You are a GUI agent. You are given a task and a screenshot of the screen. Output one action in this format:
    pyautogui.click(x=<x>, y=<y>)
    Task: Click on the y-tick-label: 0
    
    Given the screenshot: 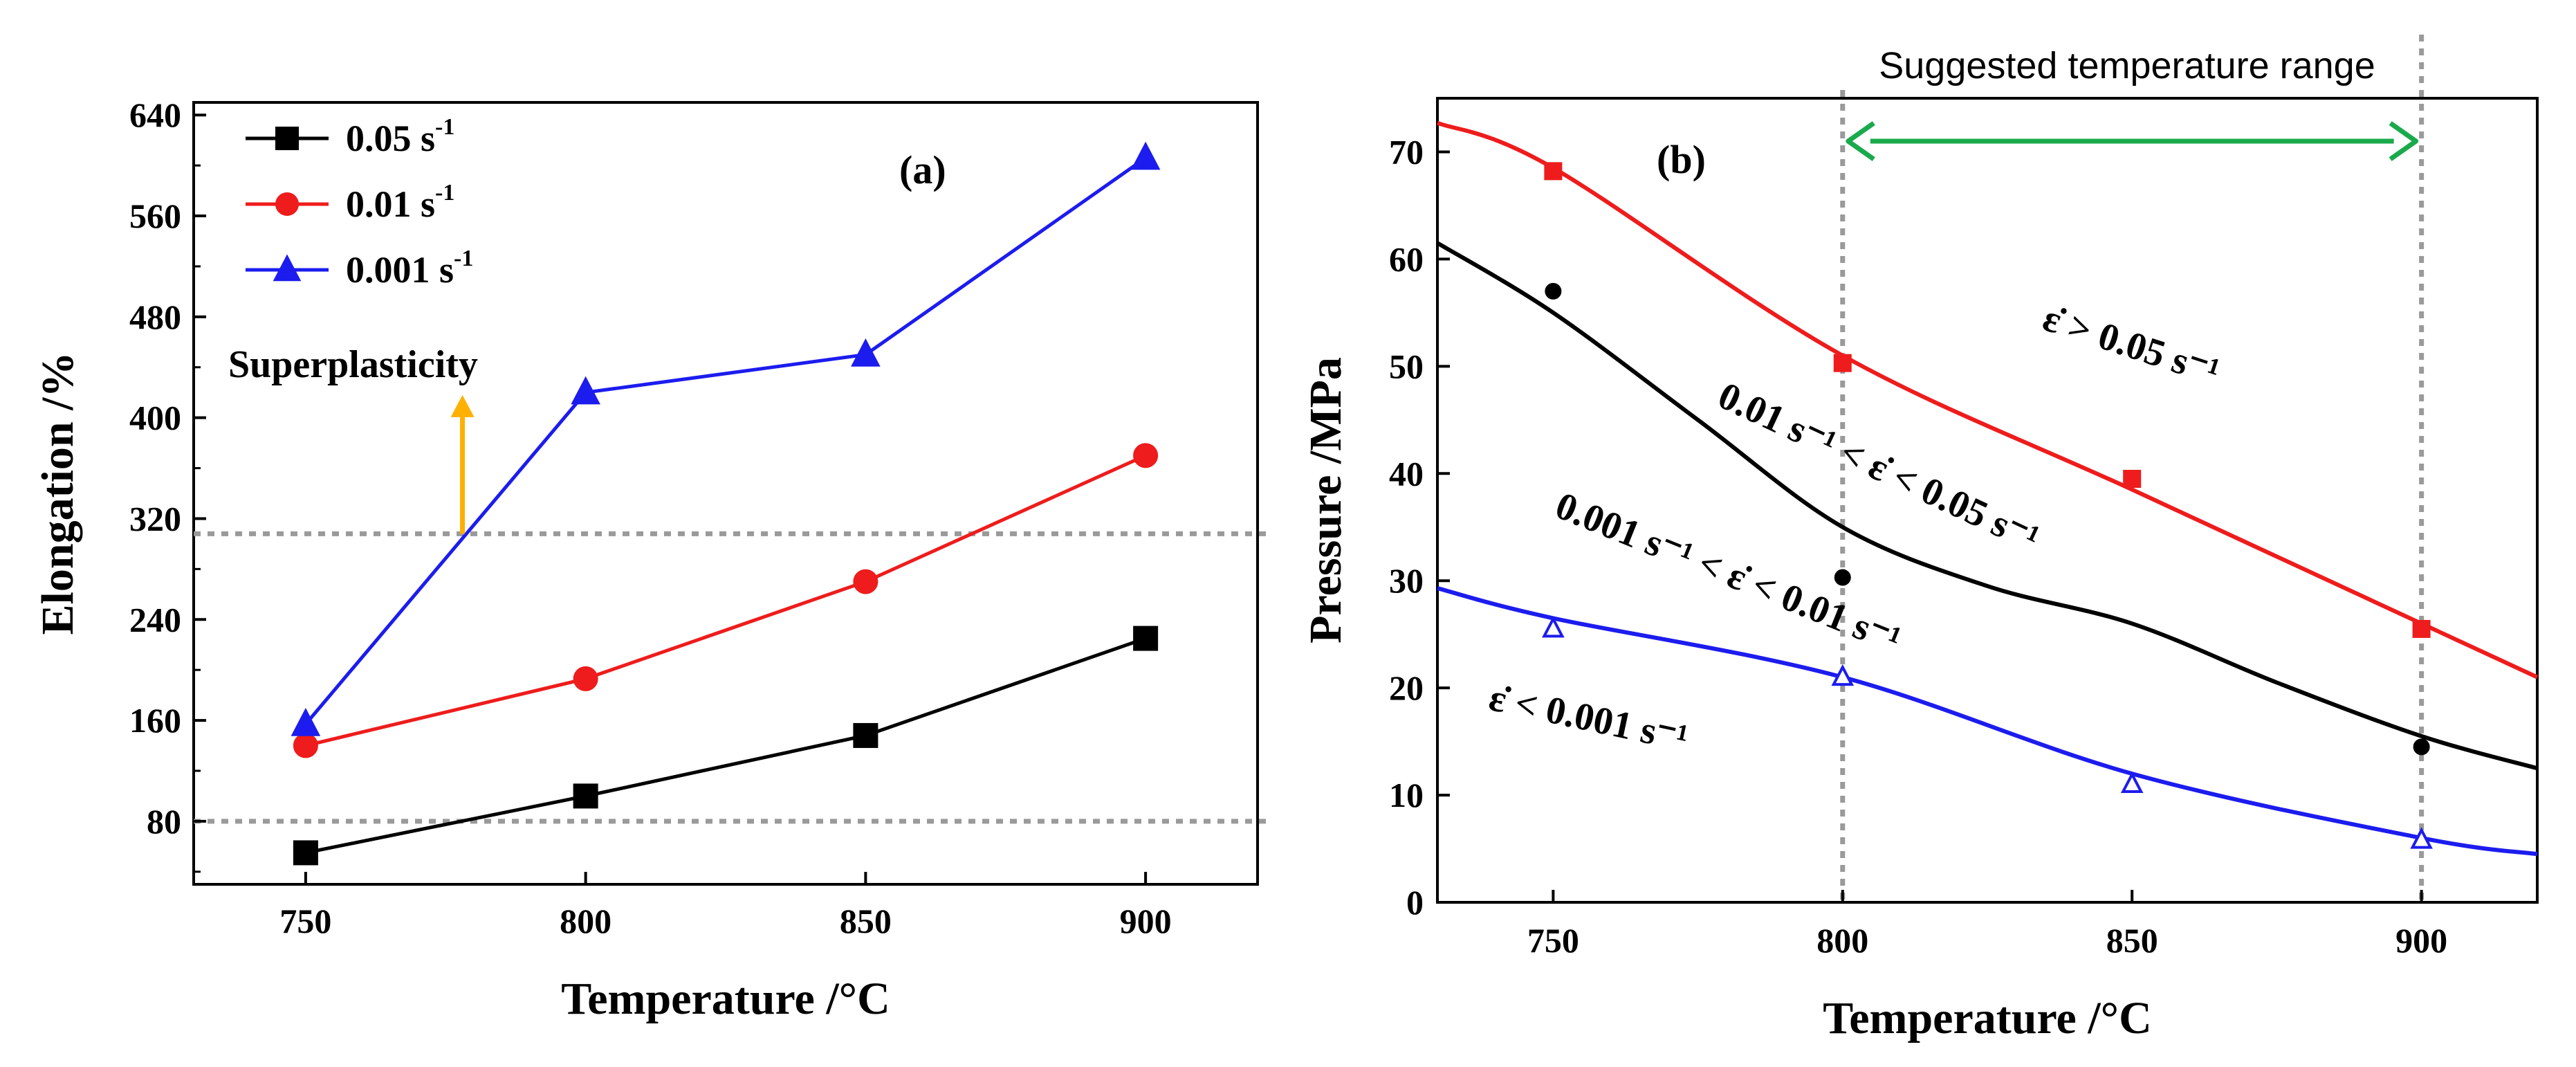 What is the action you would take?
    pyautogui.click(x=1415, y=902)
    